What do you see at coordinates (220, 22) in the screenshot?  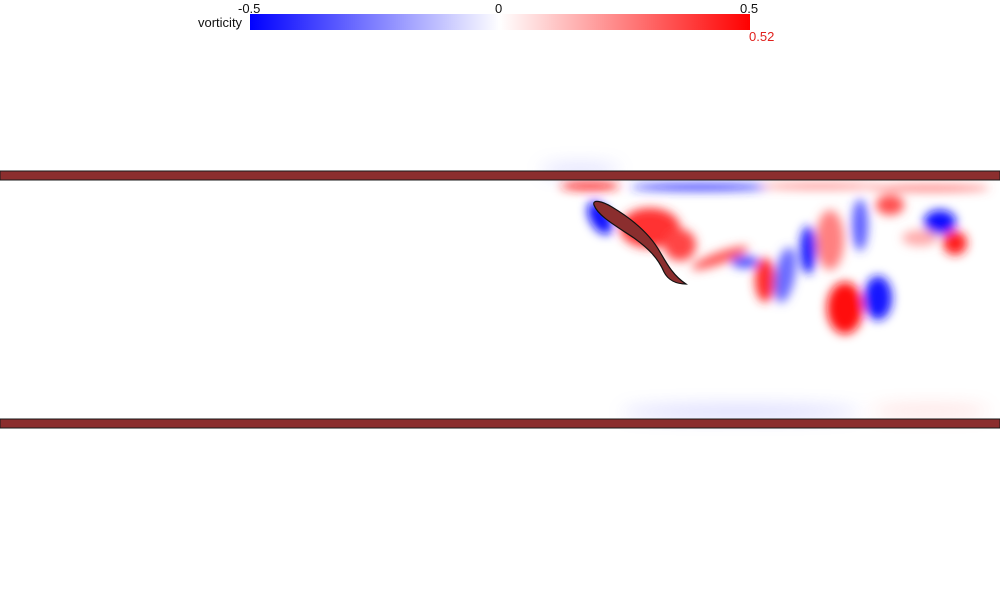 I see `colorbar-title: vorticity` at bounding box center [220, 22].